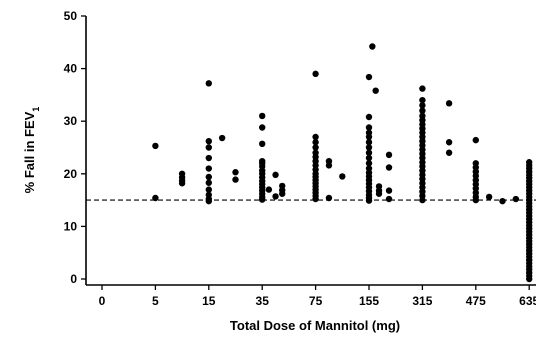 The image size is (536, 339). What do you see at coordinates (71, 121) in the screenshot?
I see `y-tick-label: 30` at bounding box center [71, 121].